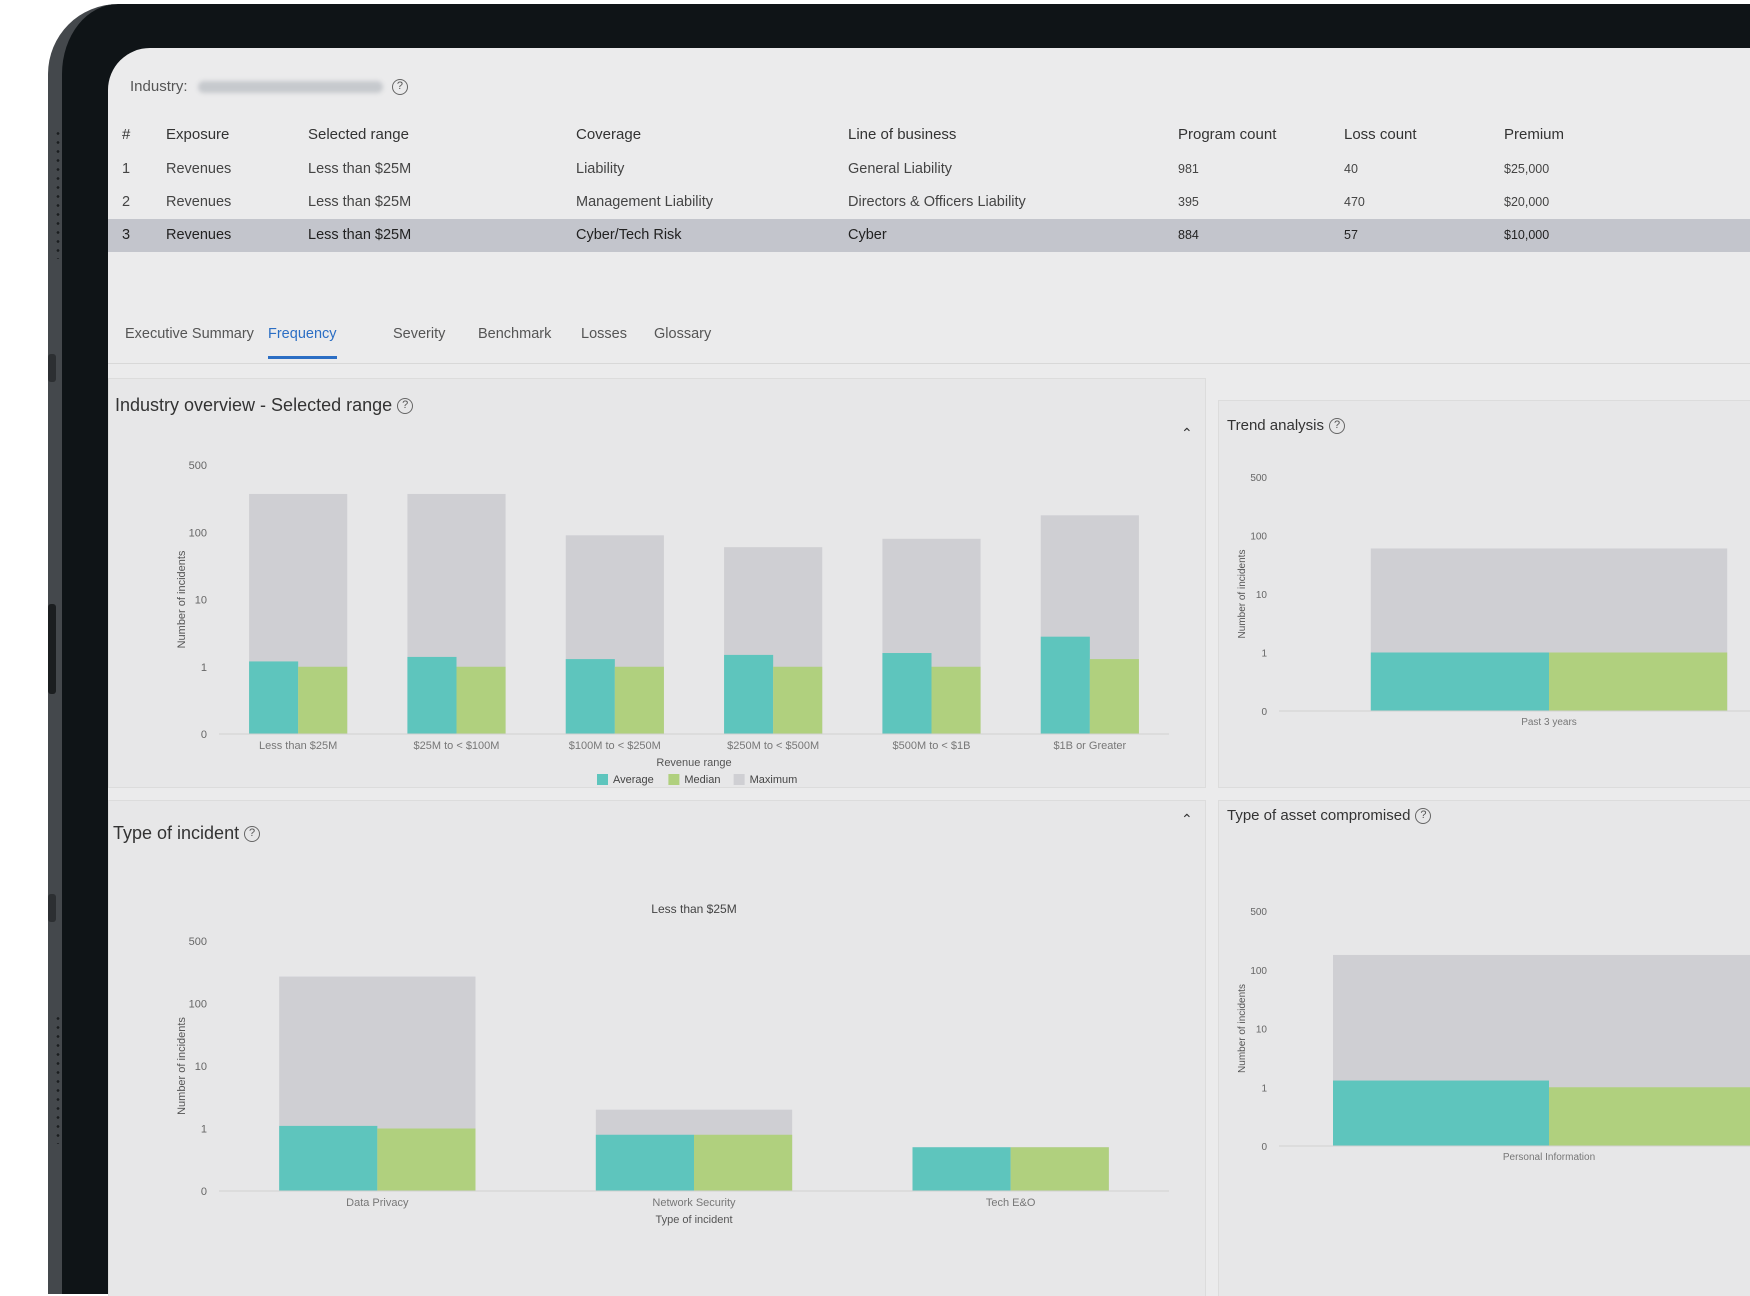  I want to click on x-tick-label: Past 3 years, so click(1549, 722).